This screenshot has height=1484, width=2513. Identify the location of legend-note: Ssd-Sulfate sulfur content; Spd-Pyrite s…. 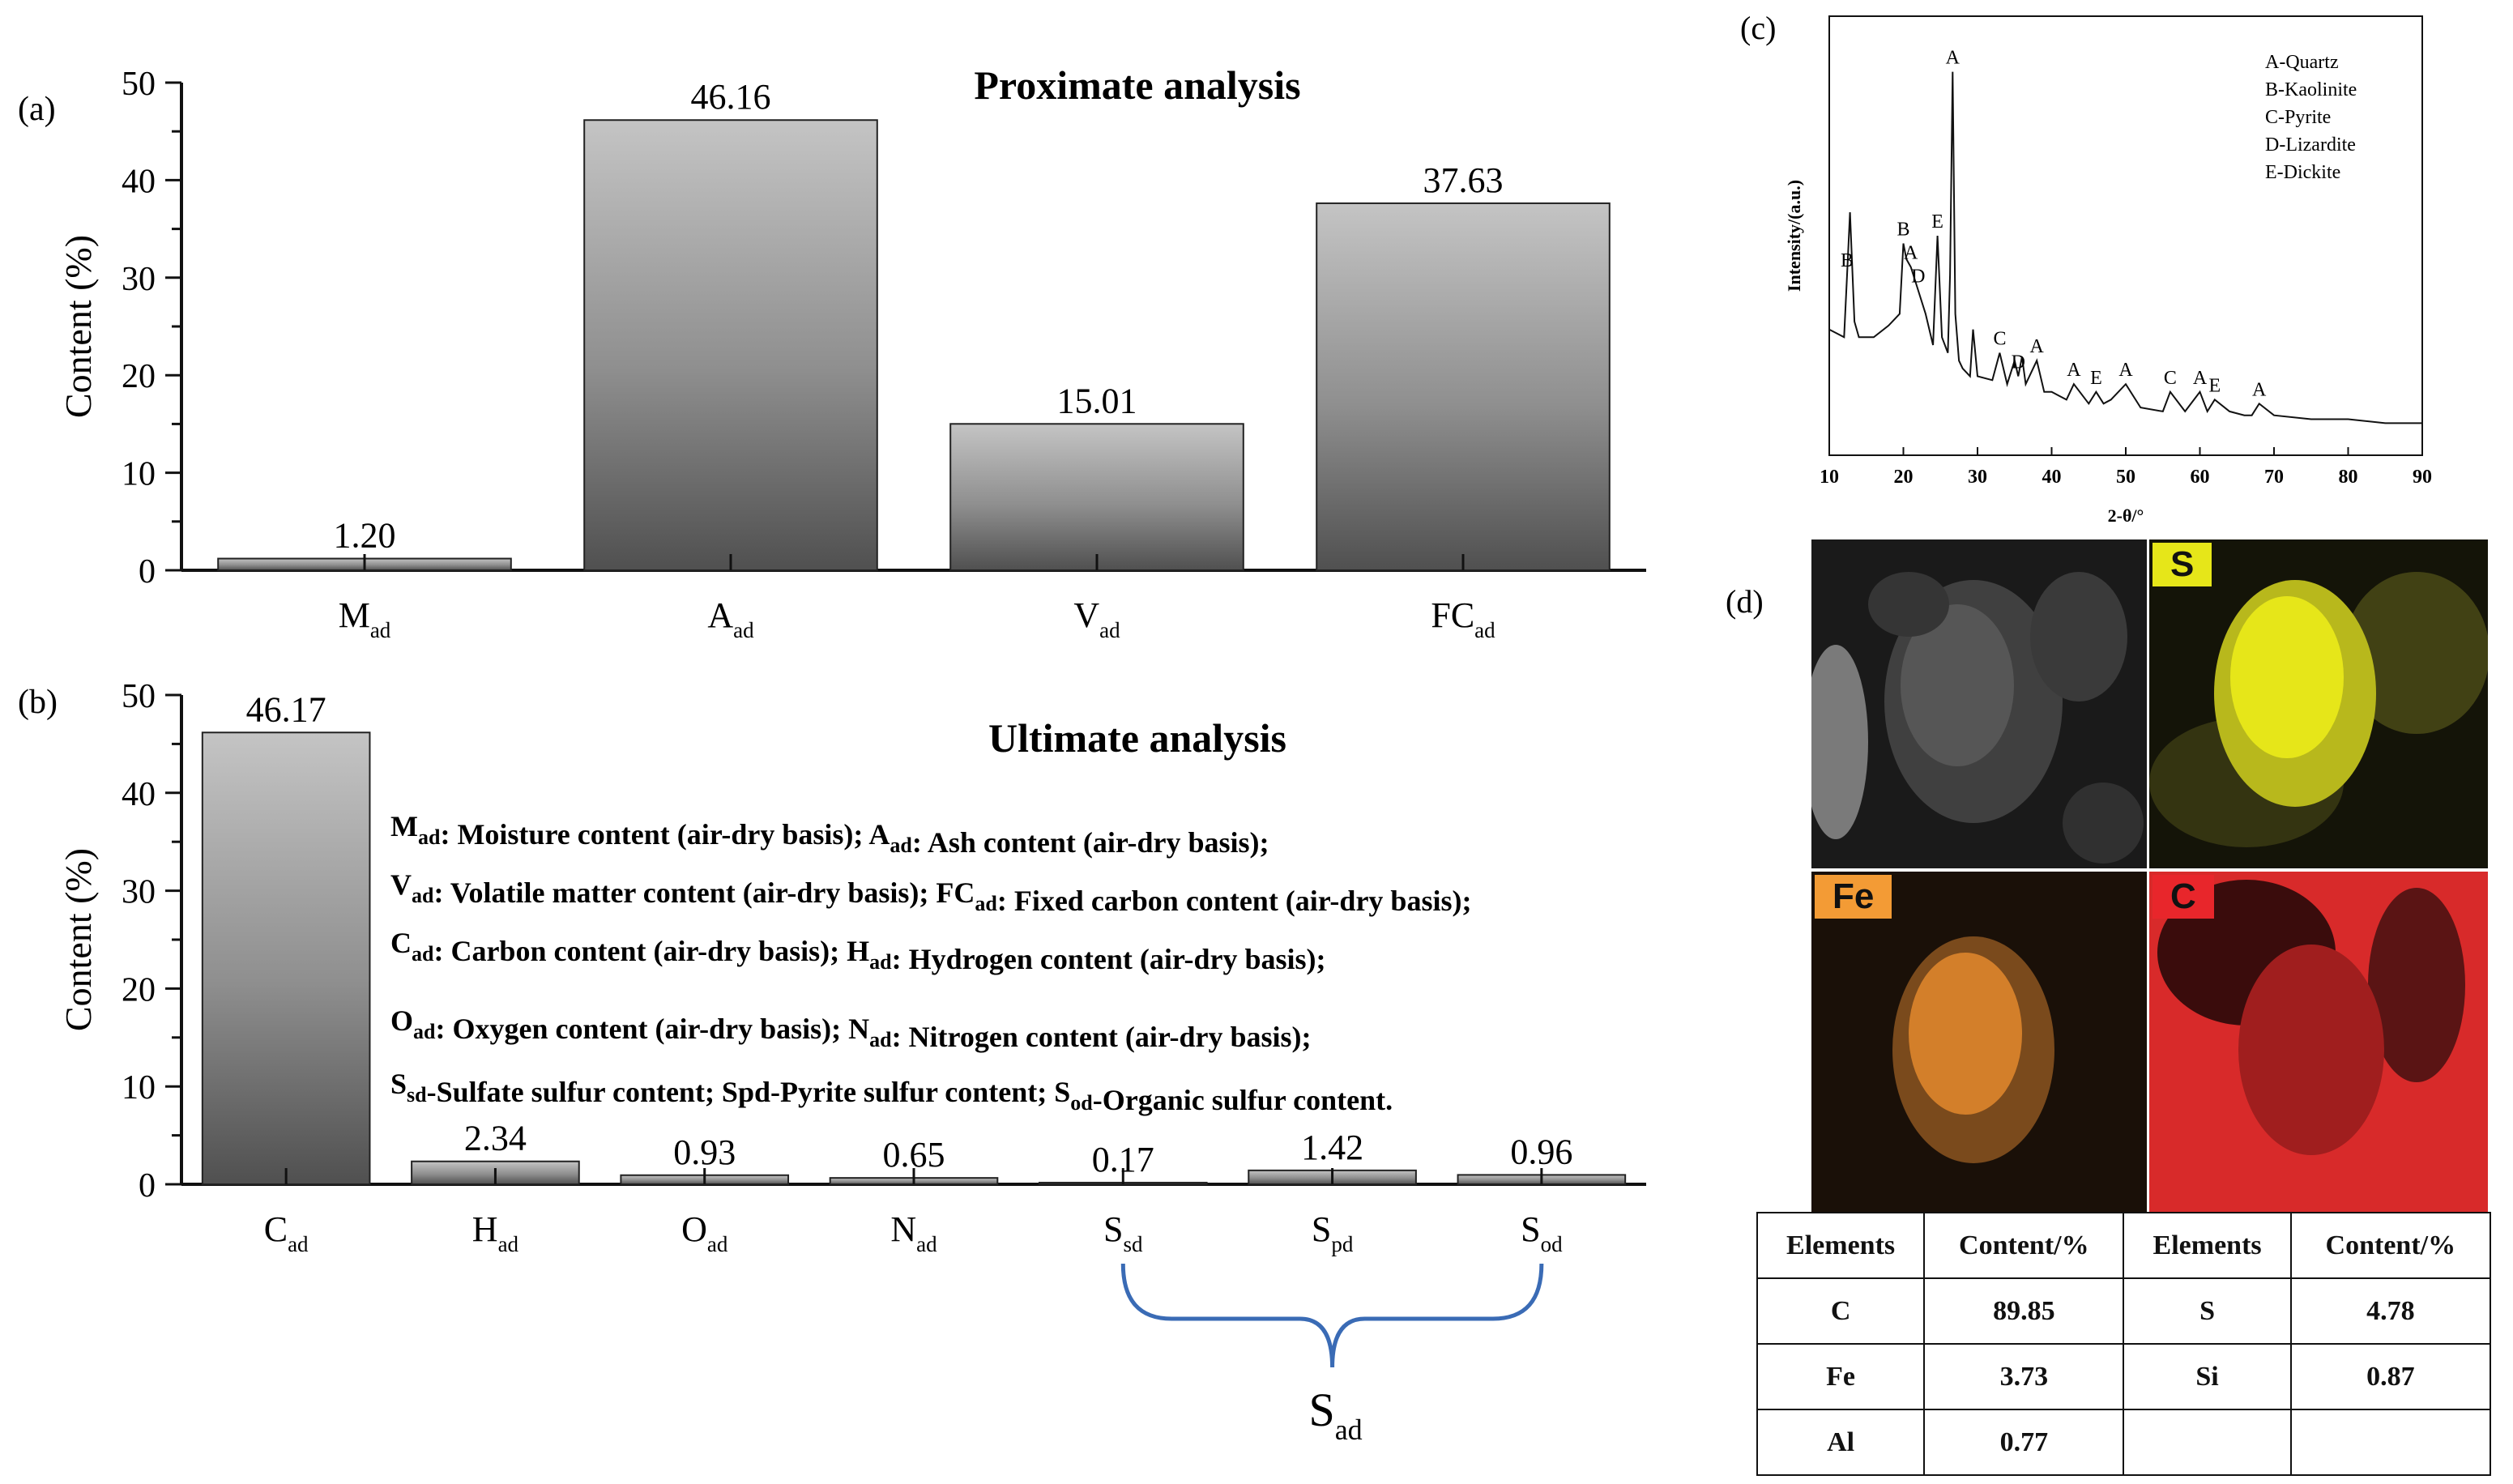
(891, 1092).